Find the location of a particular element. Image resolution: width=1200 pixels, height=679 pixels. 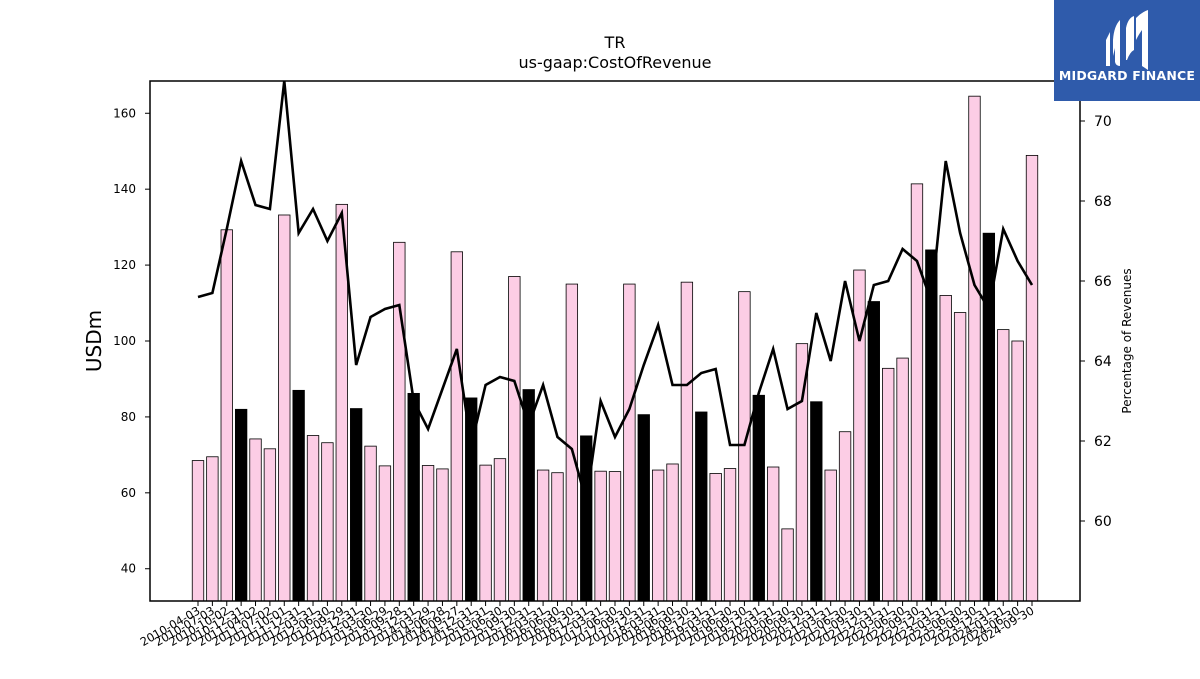

midgard-finance-logo: MIDGARD FINANCE is located at coordinates (1127, 50).